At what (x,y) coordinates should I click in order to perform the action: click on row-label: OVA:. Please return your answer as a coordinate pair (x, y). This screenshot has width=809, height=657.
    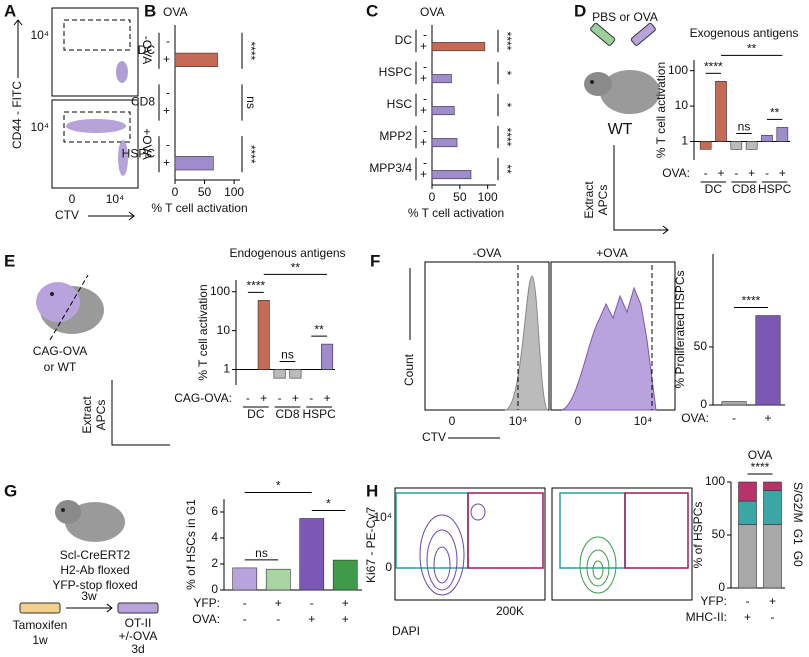
    Looking at the image, I should click on (206, 619).